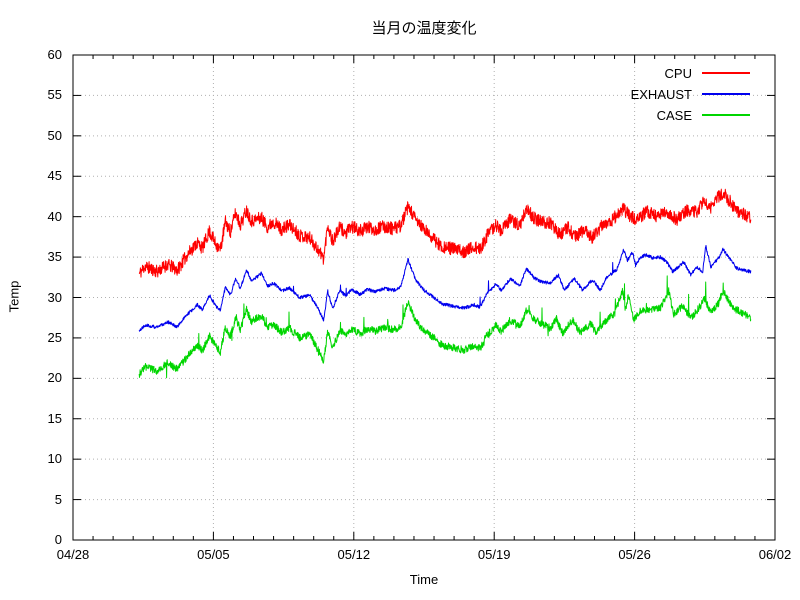 Image resolution: width=800 pixels, height=600 pixels. What do you see at coordinates (54, 297) in the screenshot?
I see `y-tick-label: 30` at bounding box center [54, 297].